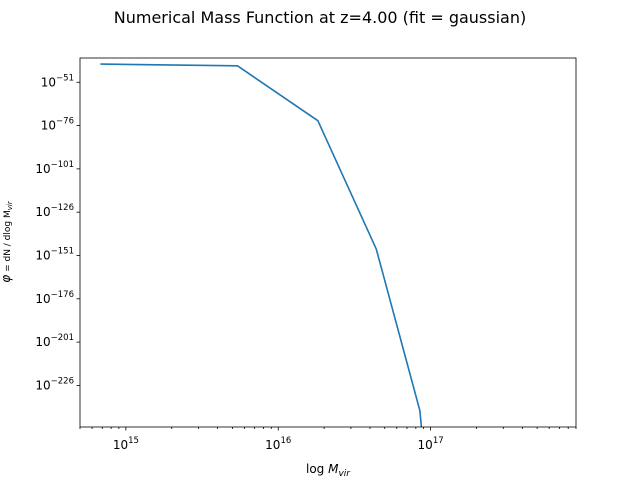  I want to click on x-tick-label: 1016, so click(278, 444).